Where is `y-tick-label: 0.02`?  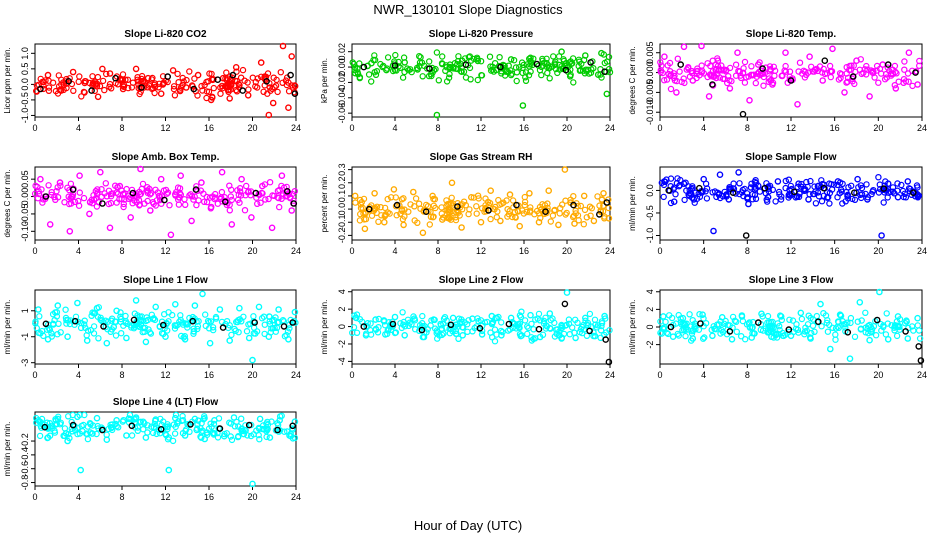 y-tick-label: 0.02 is located at coordinates (342, 52).